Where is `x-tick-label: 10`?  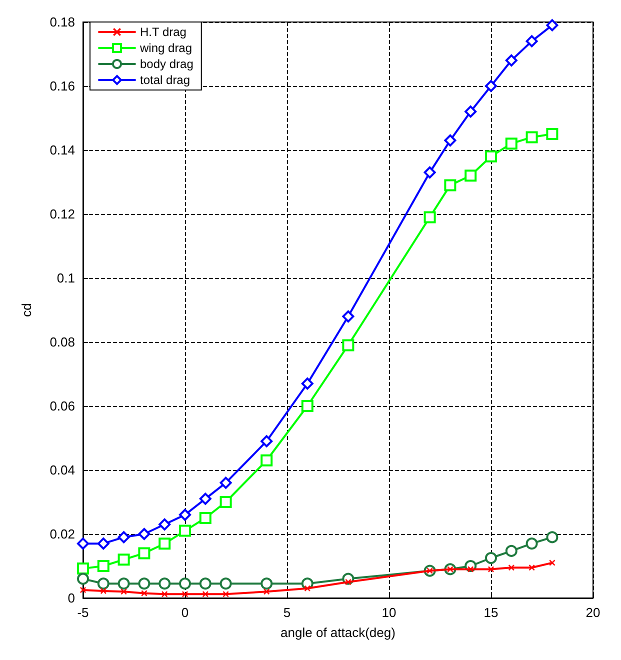
x-tick-label: 10 is located at coordinates (389, 612).